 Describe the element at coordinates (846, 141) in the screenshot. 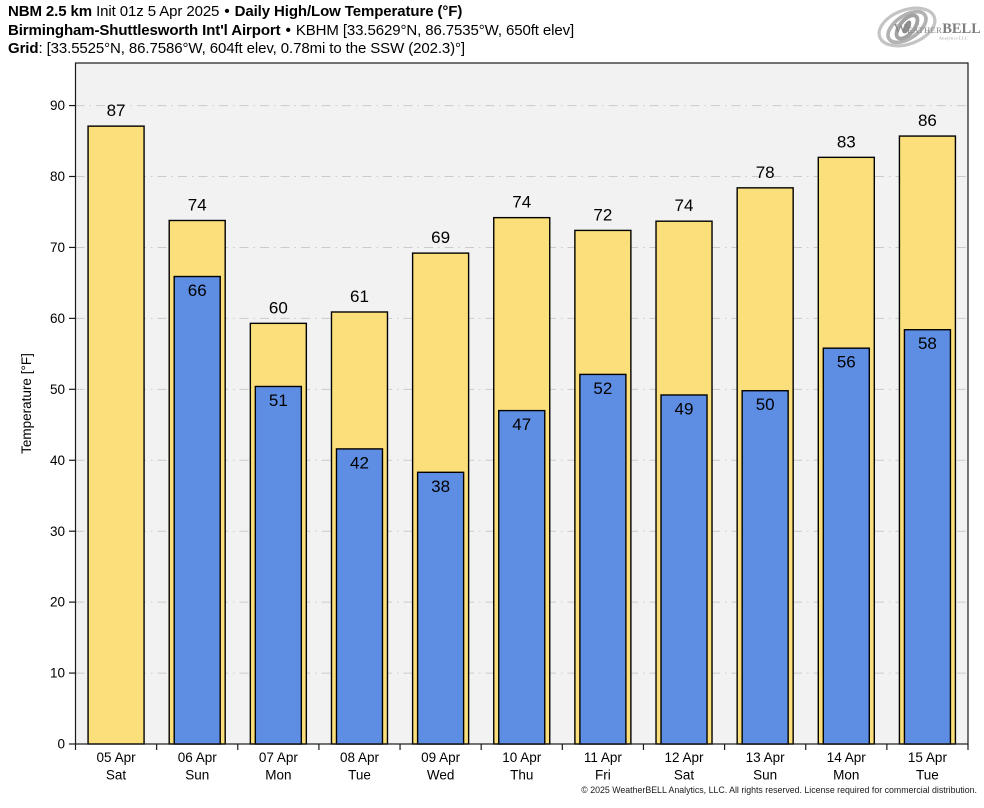

I see `bar-high-label: 83` at that location.